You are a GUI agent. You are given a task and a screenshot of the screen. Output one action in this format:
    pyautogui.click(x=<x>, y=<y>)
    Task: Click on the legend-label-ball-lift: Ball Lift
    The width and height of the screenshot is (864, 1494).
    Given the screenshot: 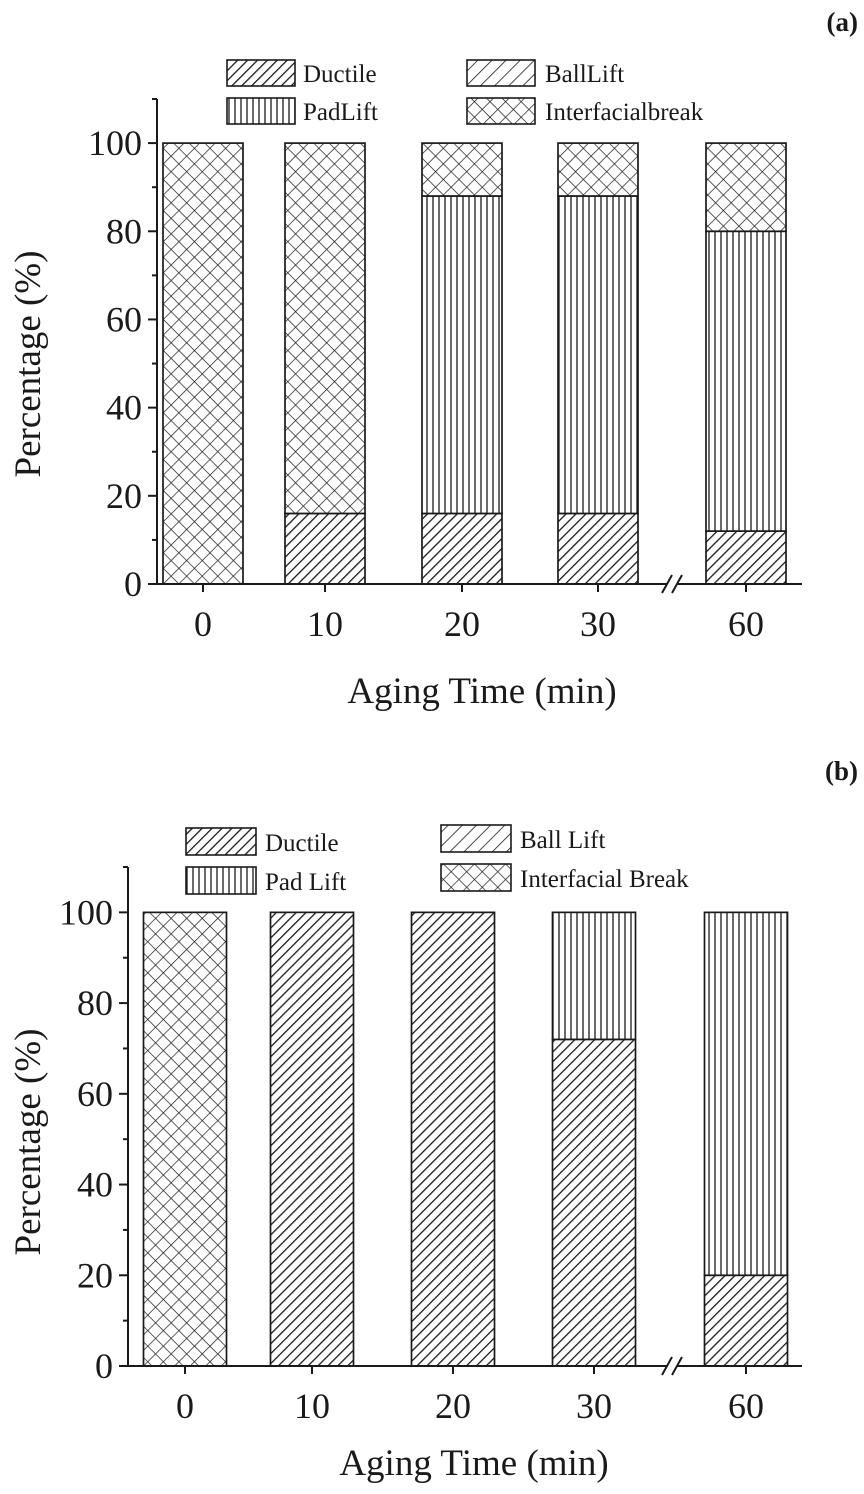 What is the action you would take?
    pyautogui.click(x=562, y=840)
    